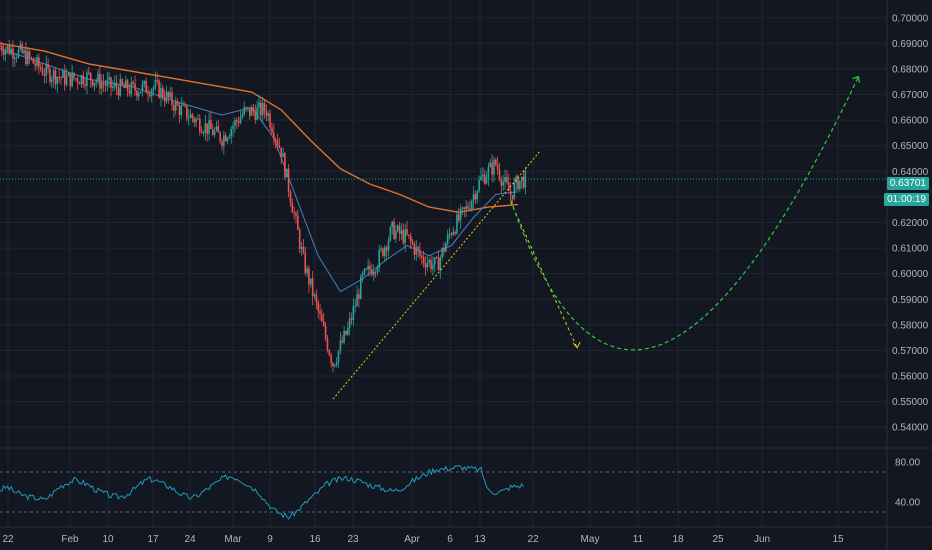 The width and height of the screenshot is (932, 550). Describe the element at coordinates (70, 539) in the screenshot. I see `time-tick-label: Feb` at that location.